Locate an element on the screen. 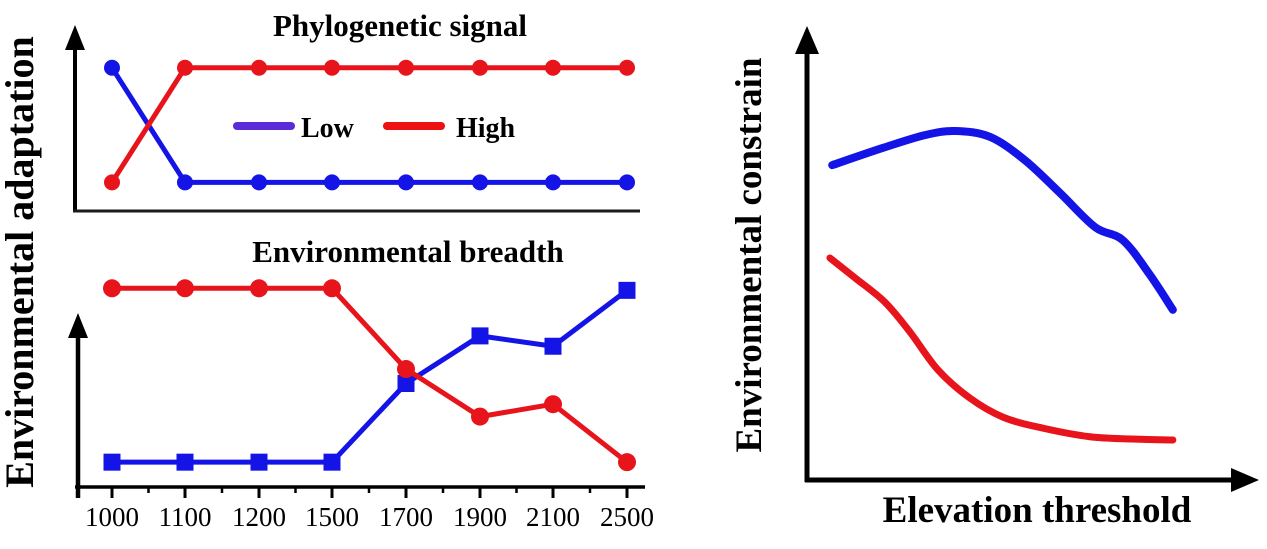  legend-item-low: Low is located at coordinates (294, 128).